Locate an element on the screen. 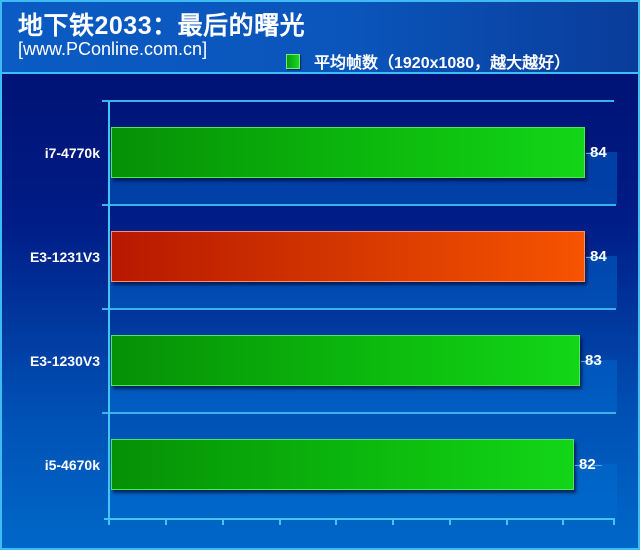  chart-title: 地下铁2033：最后的曙光 is located at coordinates (162, 26).